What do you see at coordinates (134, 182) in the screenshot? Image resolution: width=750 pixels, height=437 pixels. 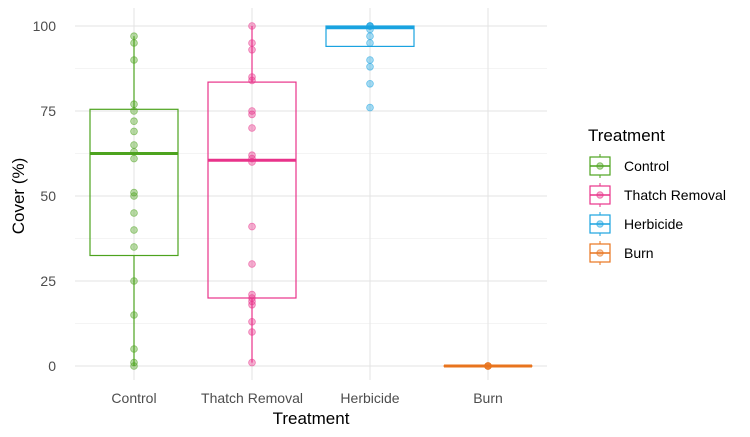 I see `box-iqr` at bounding box center [134, 182].